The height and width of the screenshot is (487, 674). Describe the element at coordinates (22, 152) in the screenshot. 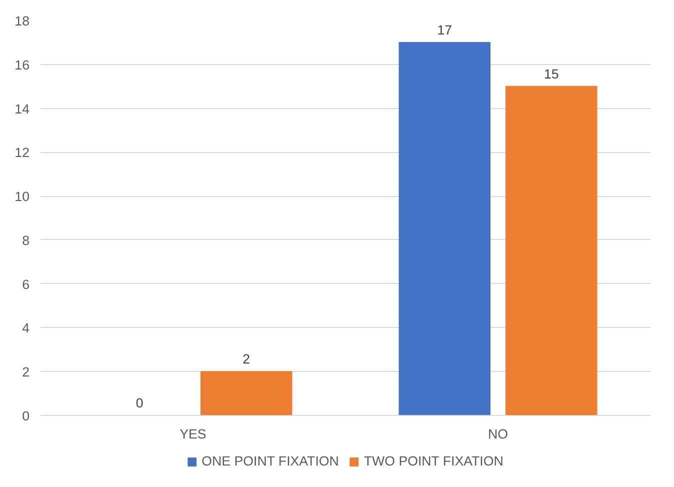

I see `y-tick-label: 12` at that location.